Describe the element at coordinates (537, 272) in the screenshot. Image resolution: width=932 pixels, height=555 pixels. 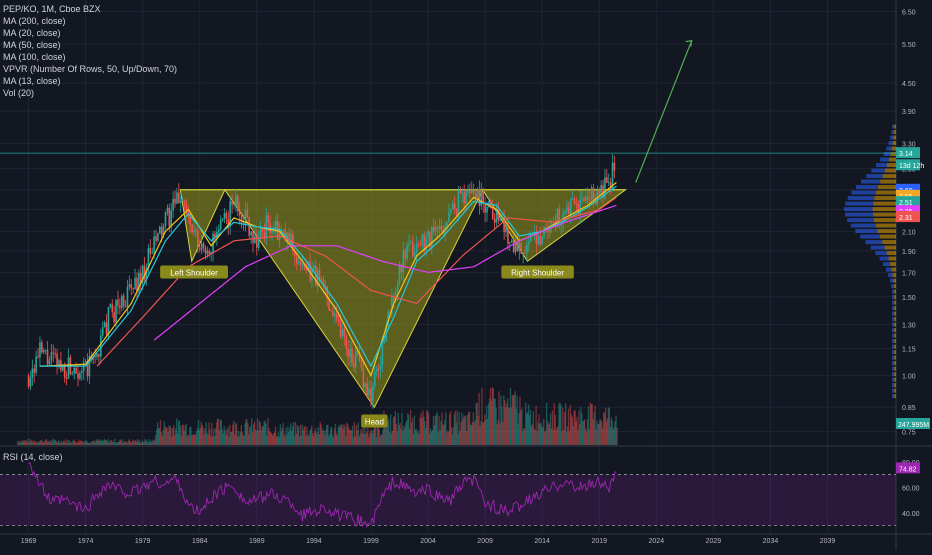
I see `pattern-label-box` at that location.